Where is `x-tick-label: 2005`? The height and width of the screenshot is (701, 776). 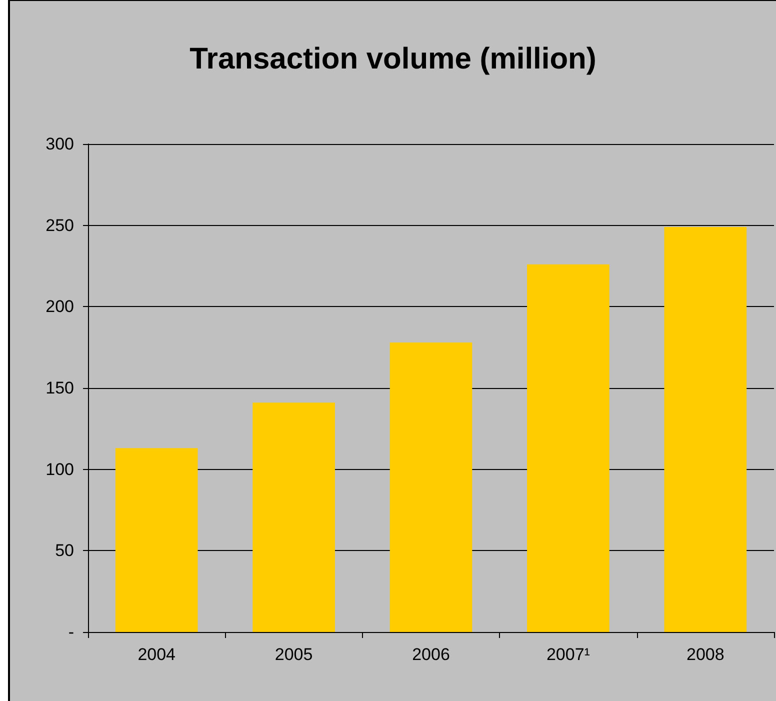
x-tick-label: 2005 is located at coordinates (293, 654).